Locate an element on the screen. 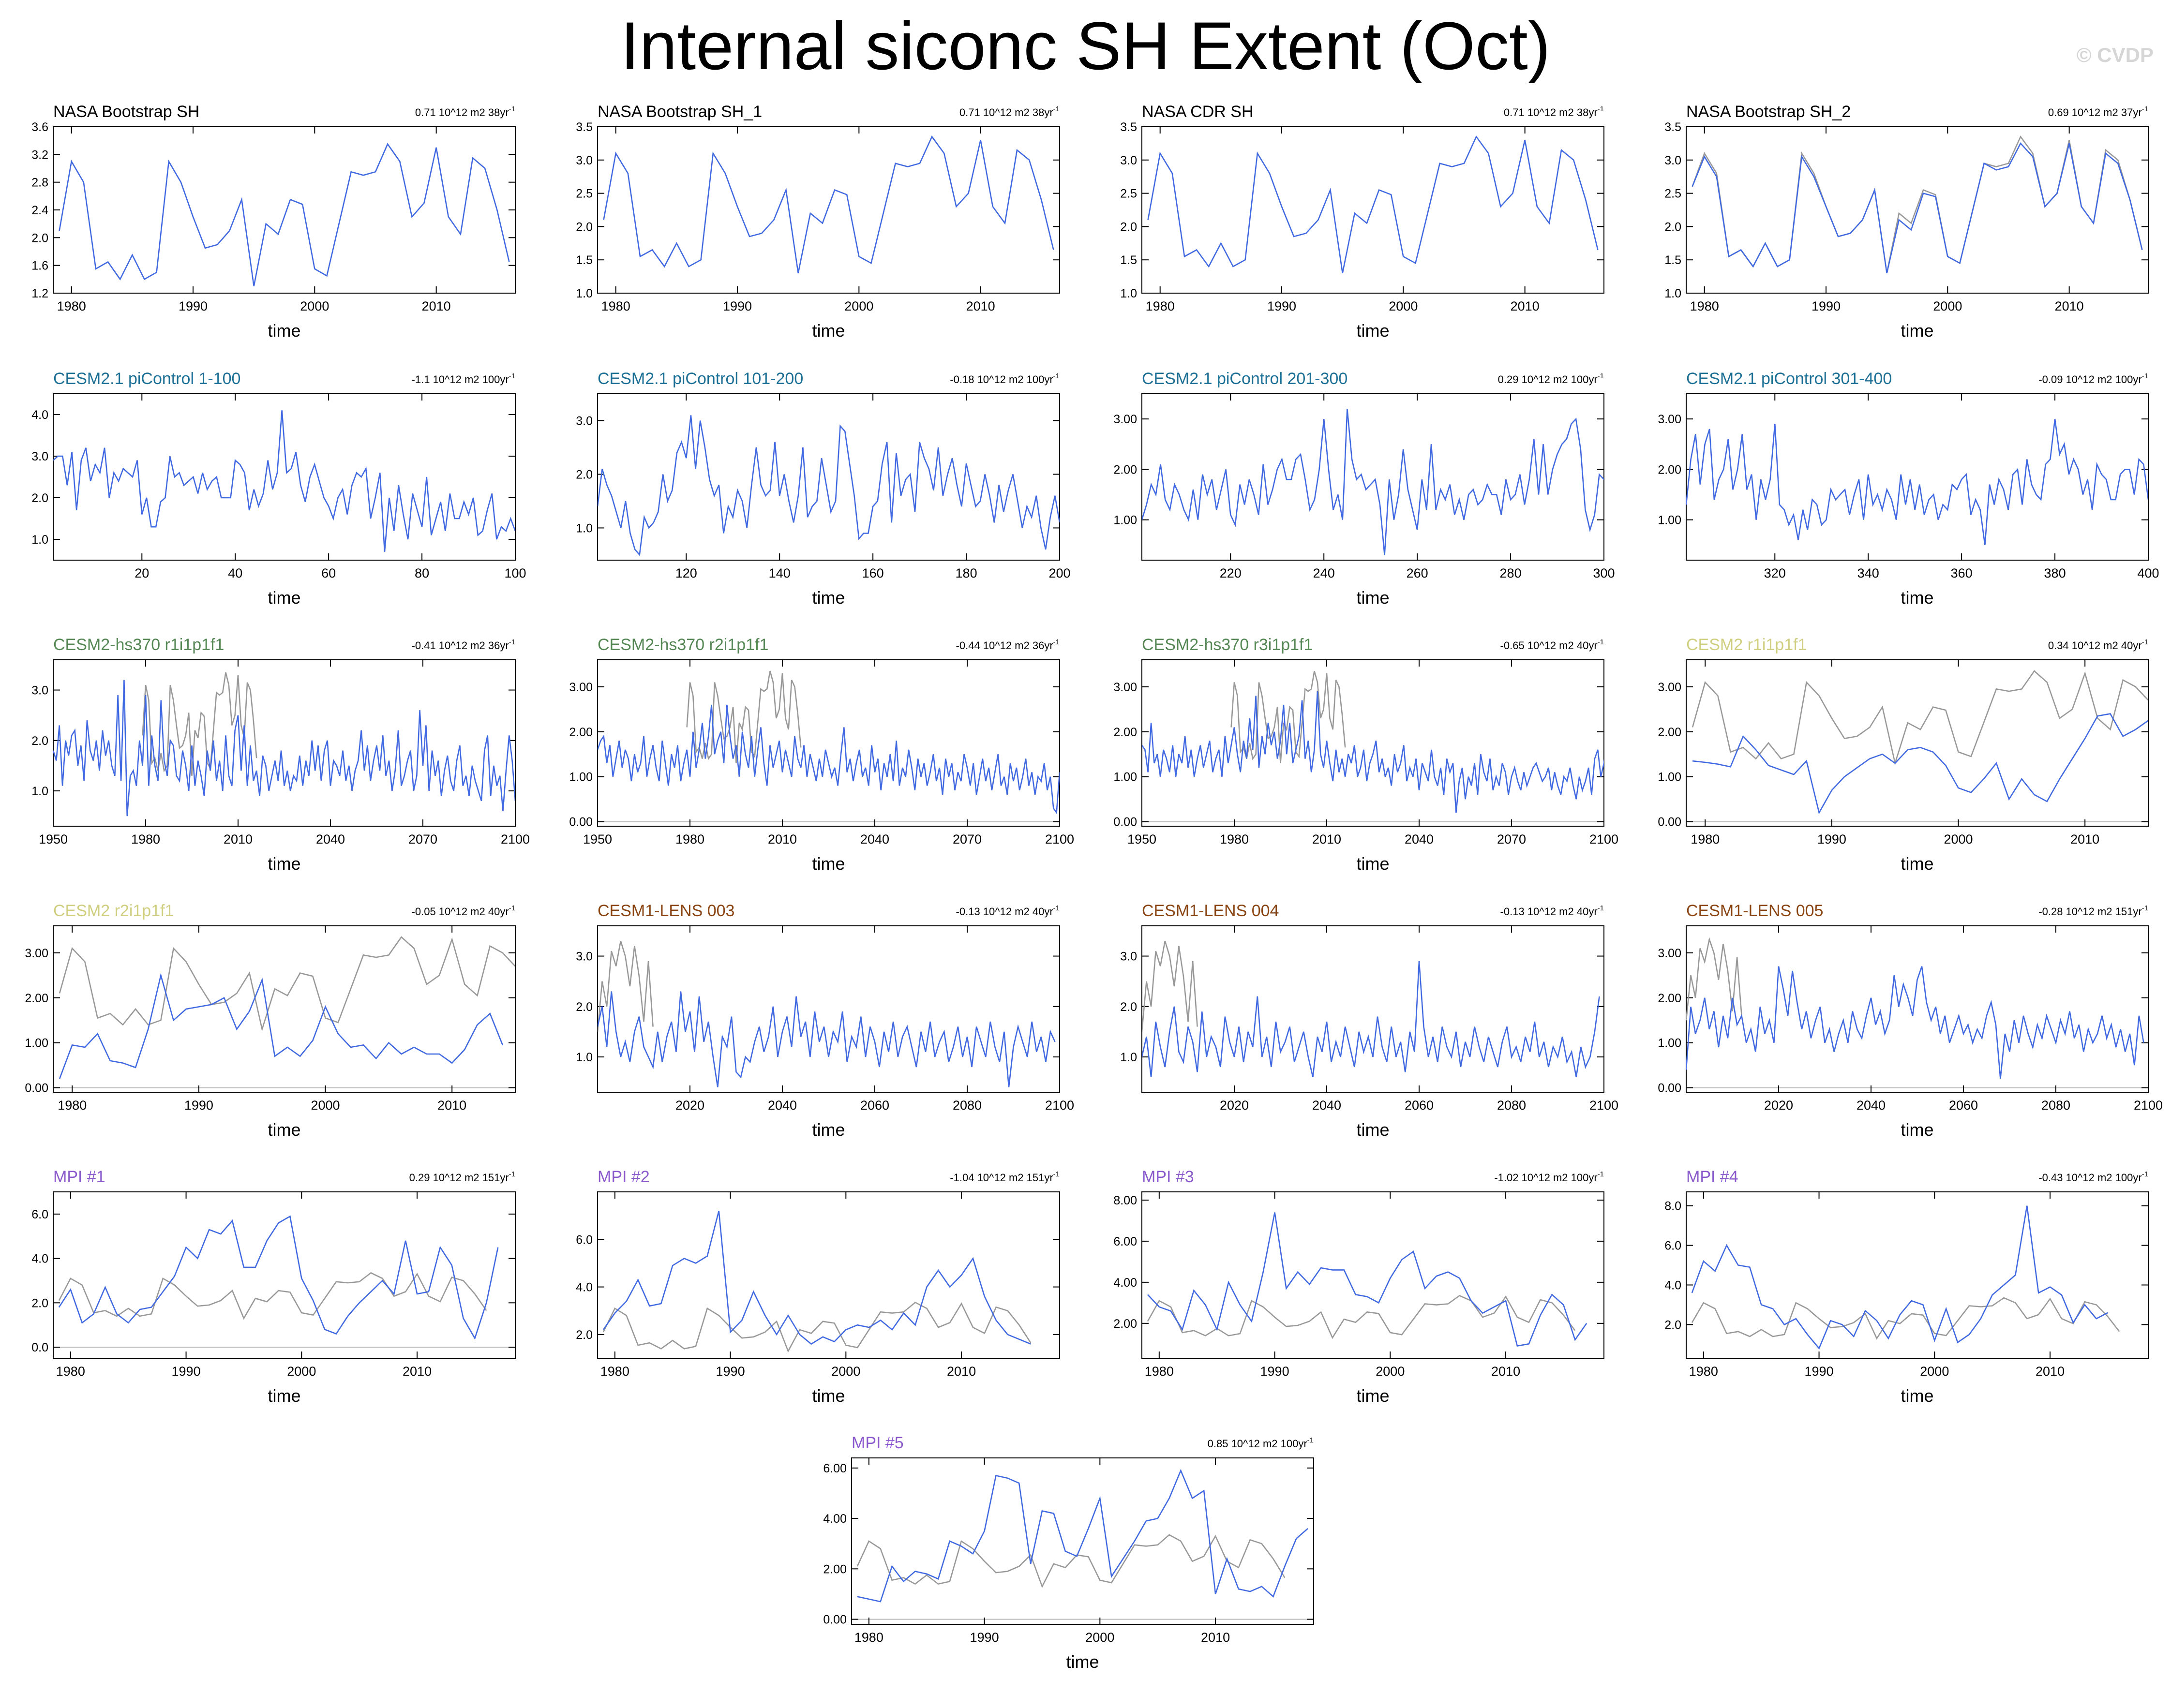 The height and width of the screenshot is (1708, 2171). x-tick-label: 400 is located at coordinates (2148, 573).